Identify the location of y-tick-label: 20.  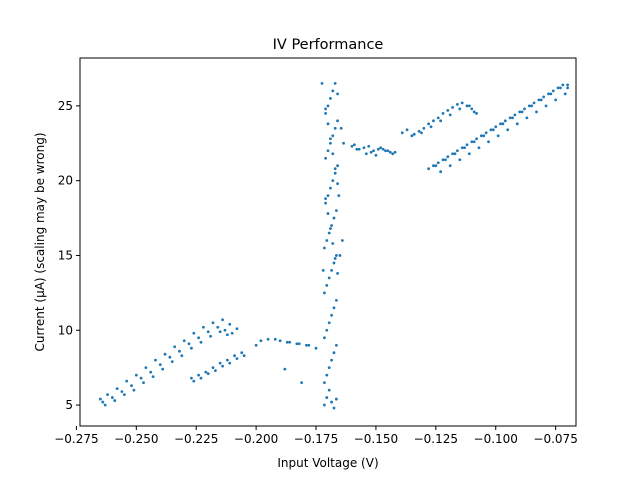
(65, 181).